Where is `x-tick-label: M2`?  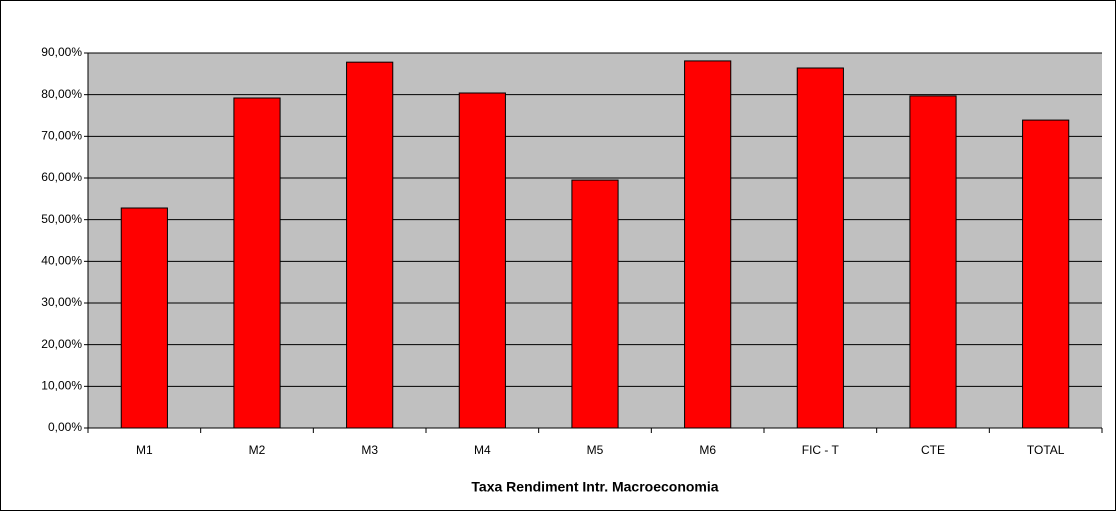 x-tick-label: M2 is located at coordinates (257, 450).